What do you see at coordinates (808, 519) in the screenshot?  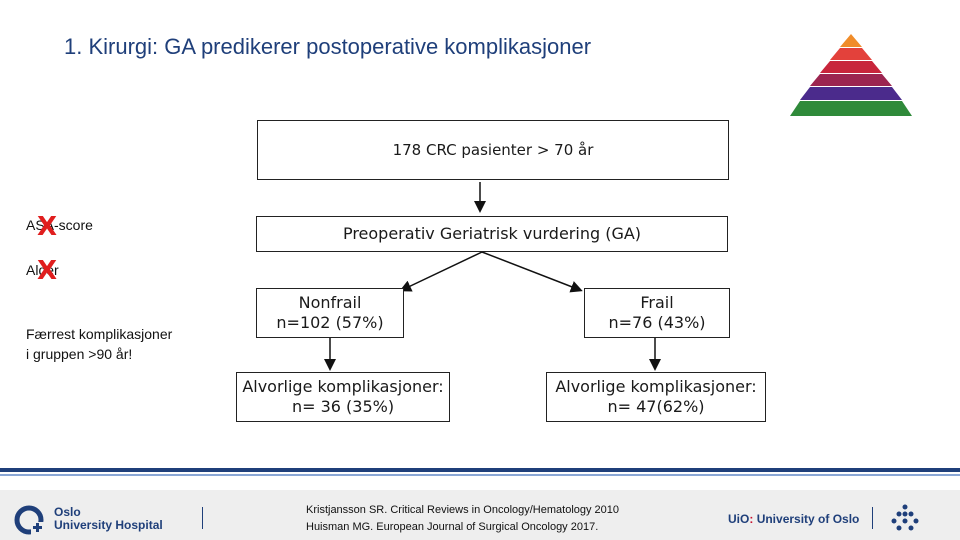 I see `uio-name: University of Oslo` at bounding box center [808, 519].